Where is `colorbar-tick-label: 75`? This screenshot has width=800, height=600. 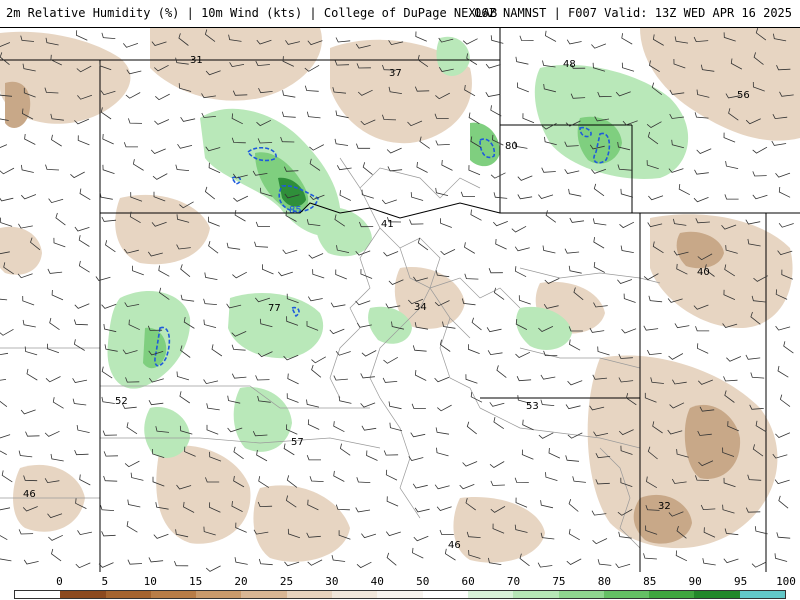
colorbar-tick-label: 75 is located at coordinates (559, 581).